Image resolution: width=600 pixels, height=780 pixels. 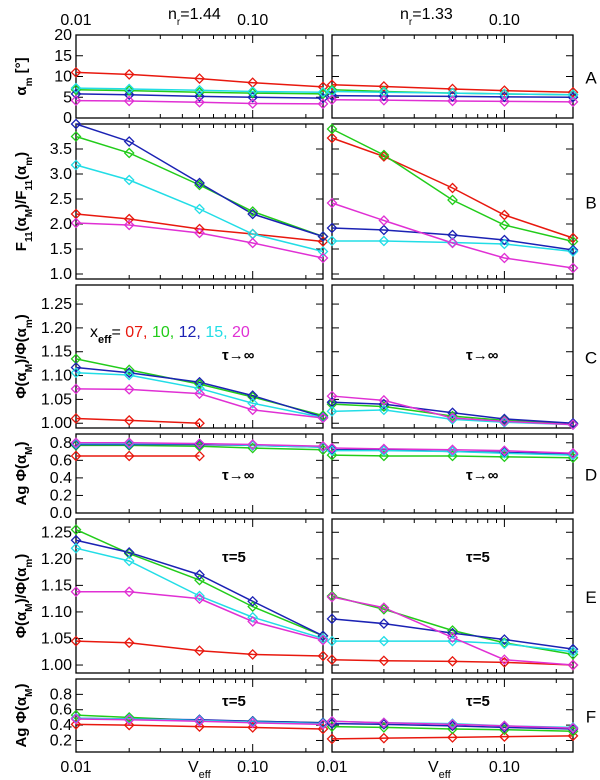 What do you see at coordinates (56, 352) in the screenshot?
I see `y-tick-label: 1.15` at bounding box center [56, 352].